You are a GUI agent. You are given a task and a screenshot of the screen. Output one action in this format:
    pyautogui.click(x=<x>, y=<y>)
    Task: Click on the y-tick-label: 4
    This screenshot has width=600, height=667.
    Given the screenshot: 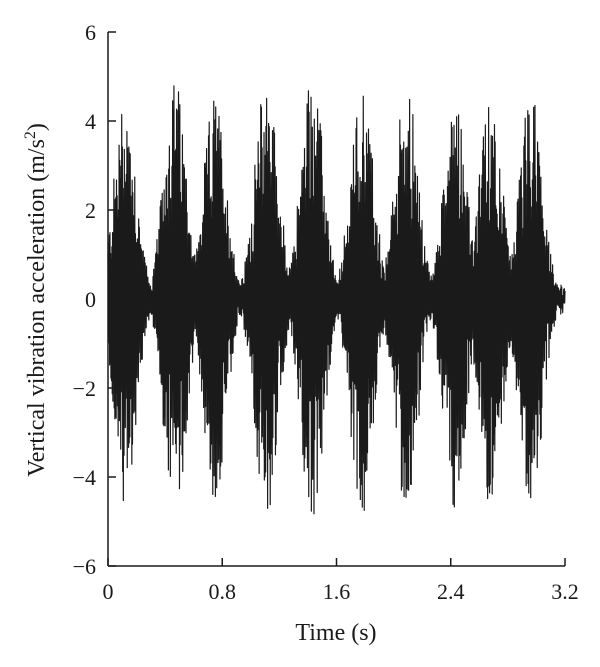 What is the action you would take?
    pyautogui.click(x=90, y=121)
    